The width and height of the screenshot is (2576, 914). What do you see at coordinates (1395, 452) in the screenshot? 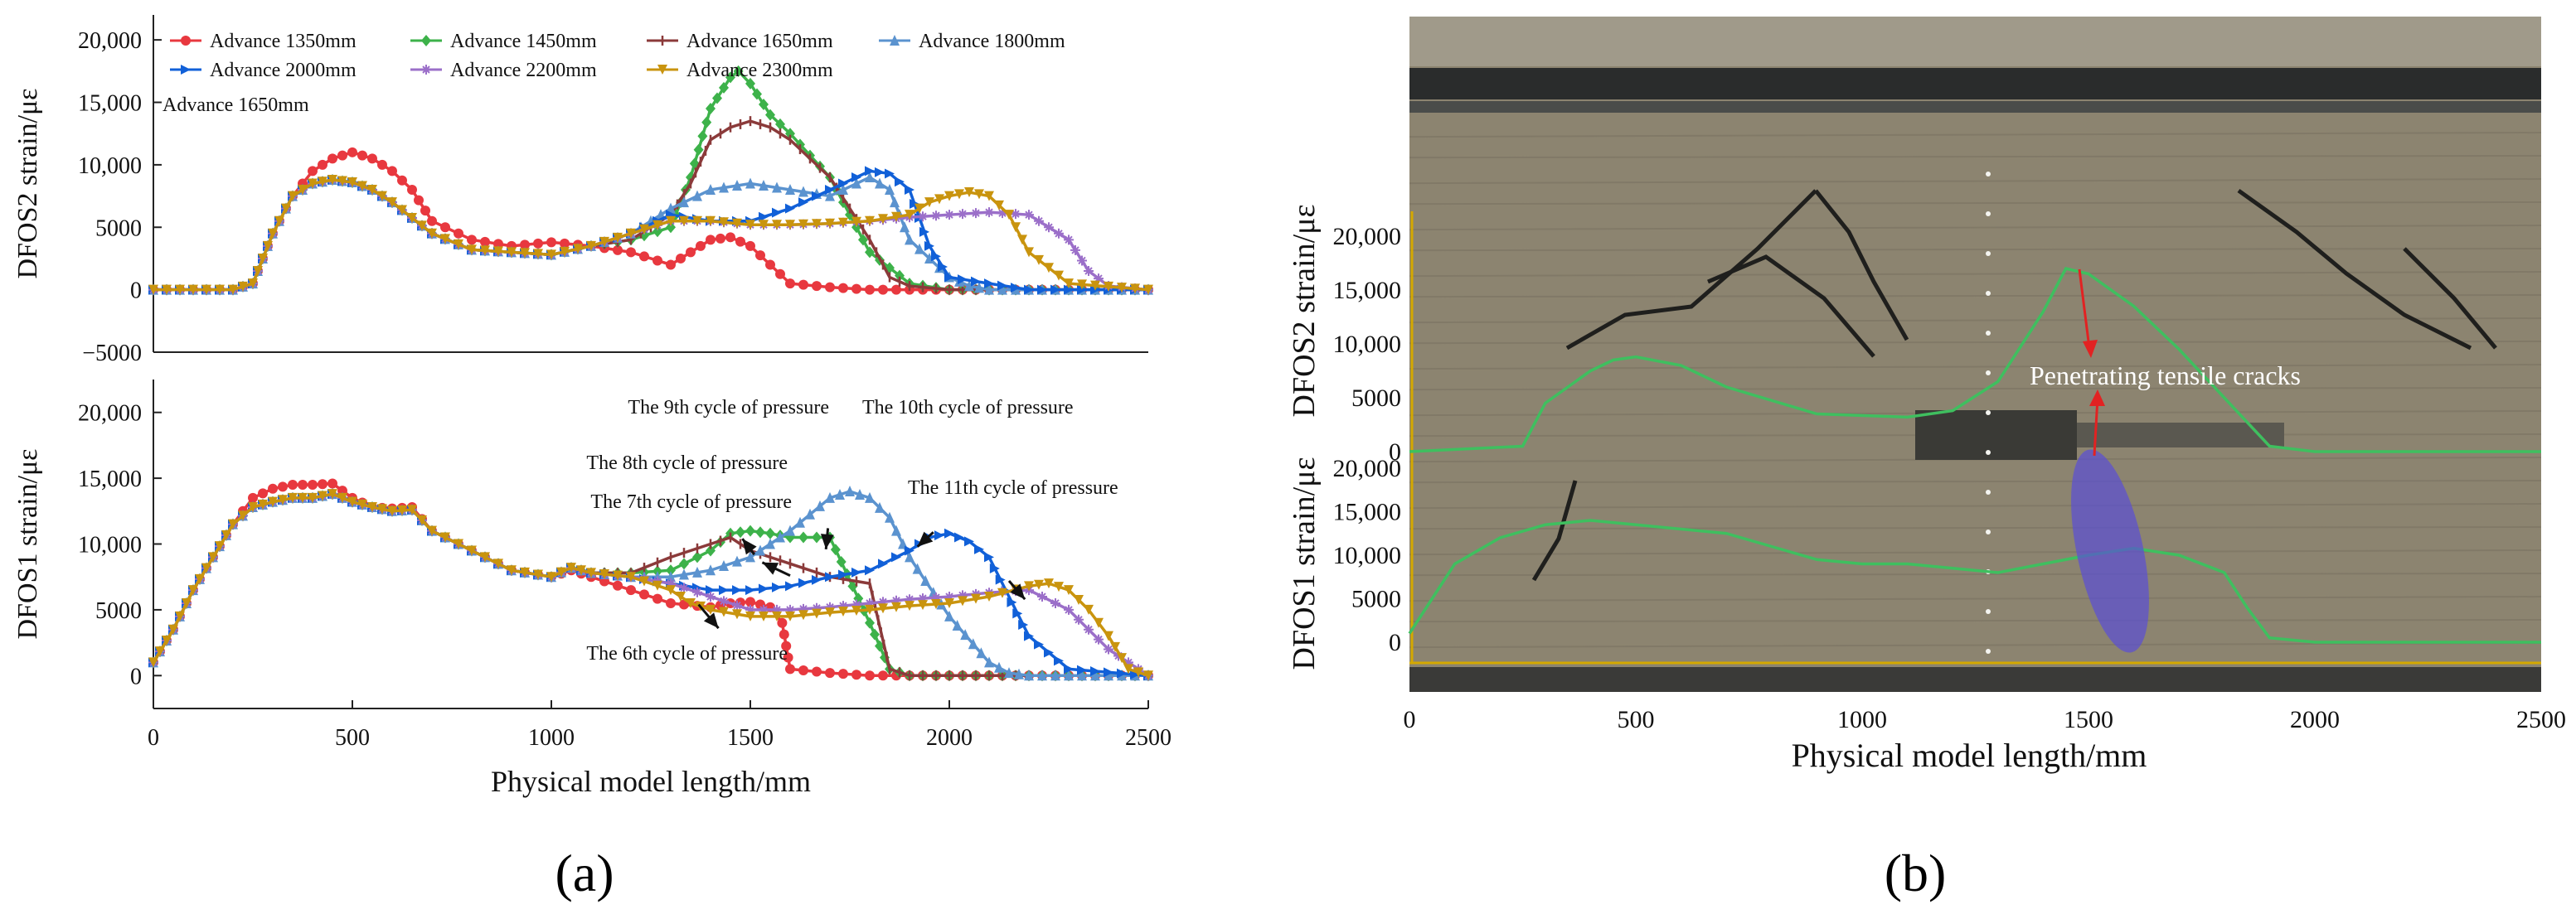
I see `upper-y-tick-label: 0` at bounding box center [1395, 452].